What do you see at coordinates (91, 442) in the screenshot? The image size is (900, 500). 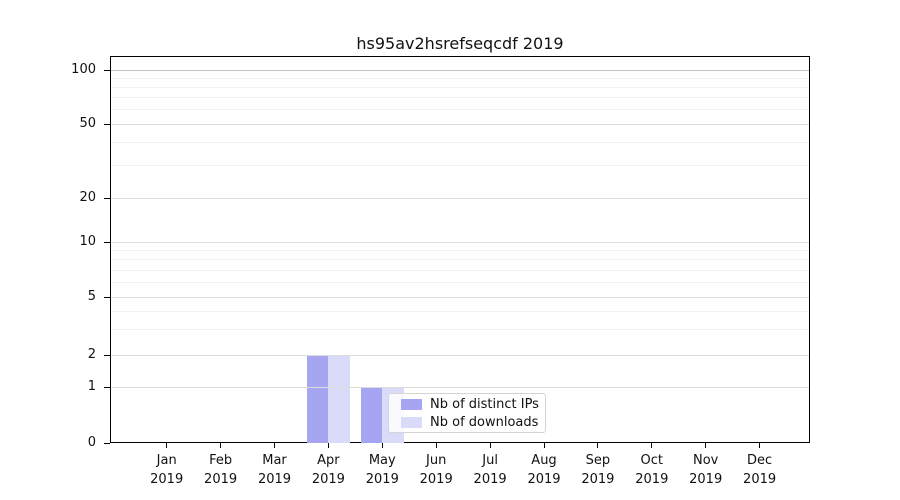 I see `y-tick-label: 0` at bounding box center [91, 442].